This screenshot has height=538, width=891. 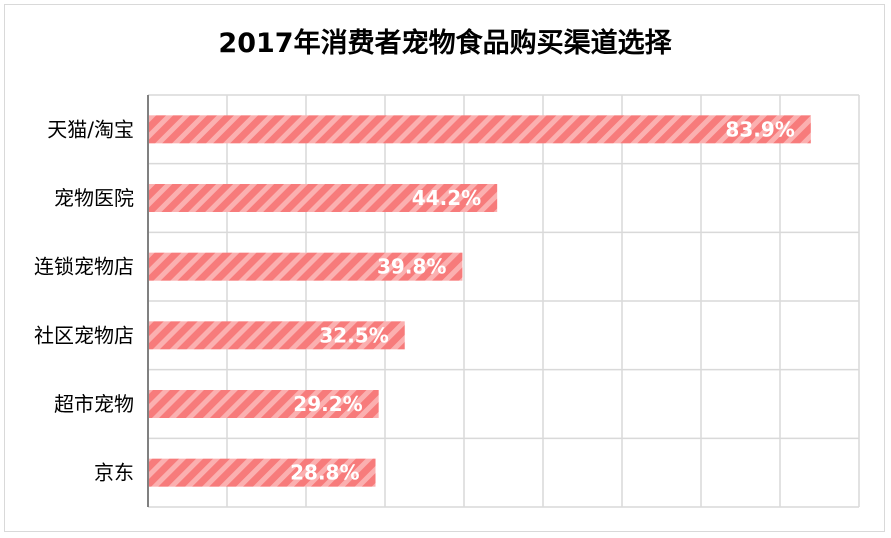 I want to click on data-label: 44.2%, so click(x=446, y=198).